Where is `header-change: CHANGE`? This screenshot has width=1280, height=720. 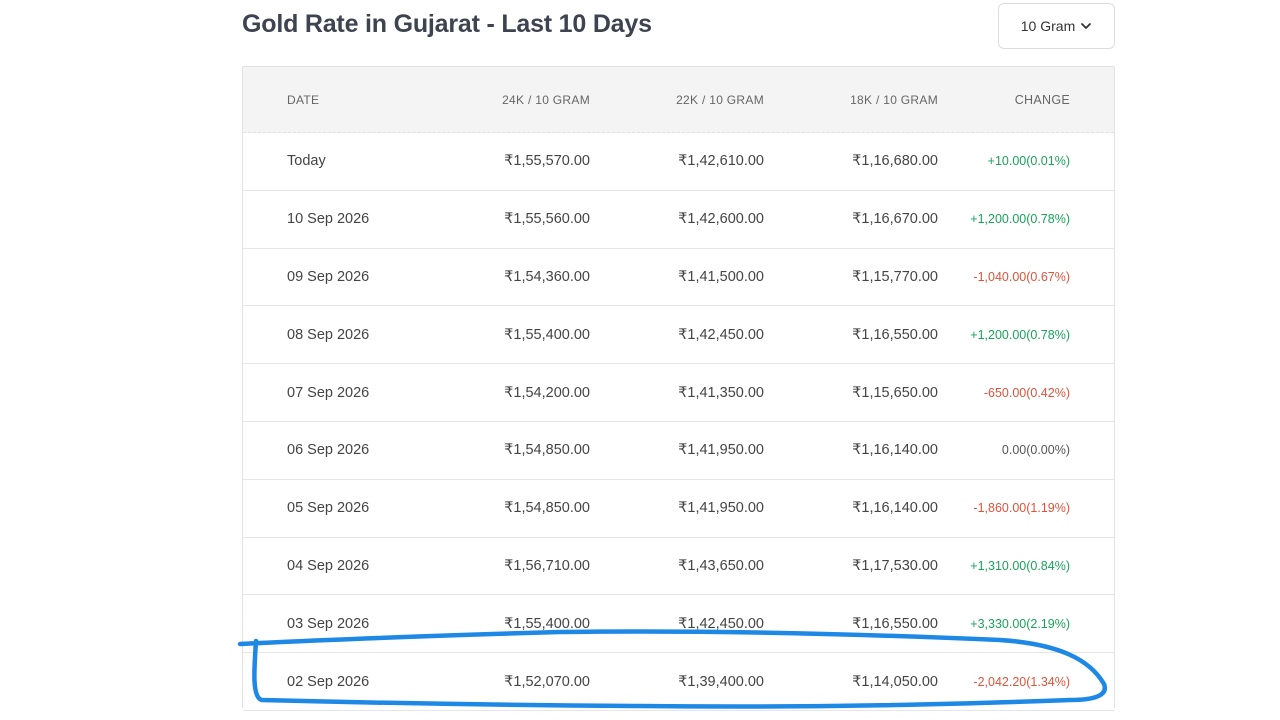
header-change: CHANGE is located at coordinates (1042, 99).